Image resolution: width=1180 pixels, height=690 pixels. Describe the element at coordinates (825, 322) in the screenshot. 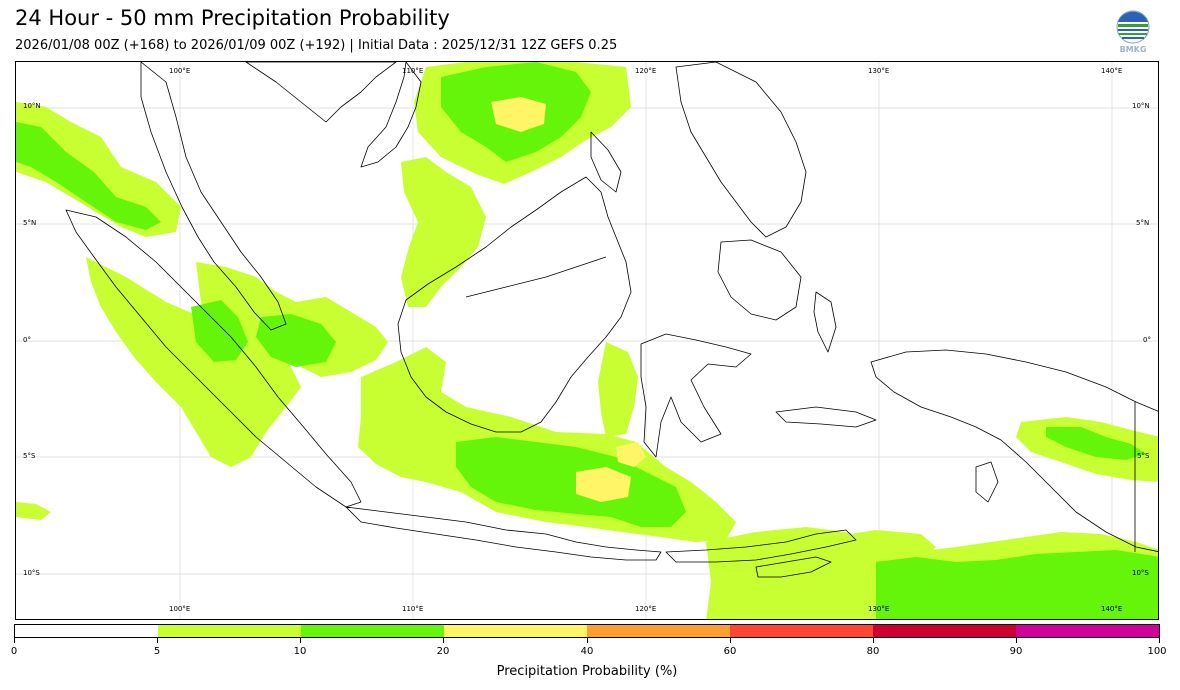

I see `coastline-halmahera` at that location.